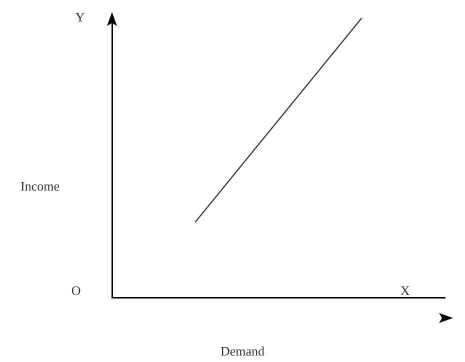 The image size is (465, 362). What do you see at coordinates (76, 290) in the screenshot?
I see `text: O` at bounding box center [76, 290].